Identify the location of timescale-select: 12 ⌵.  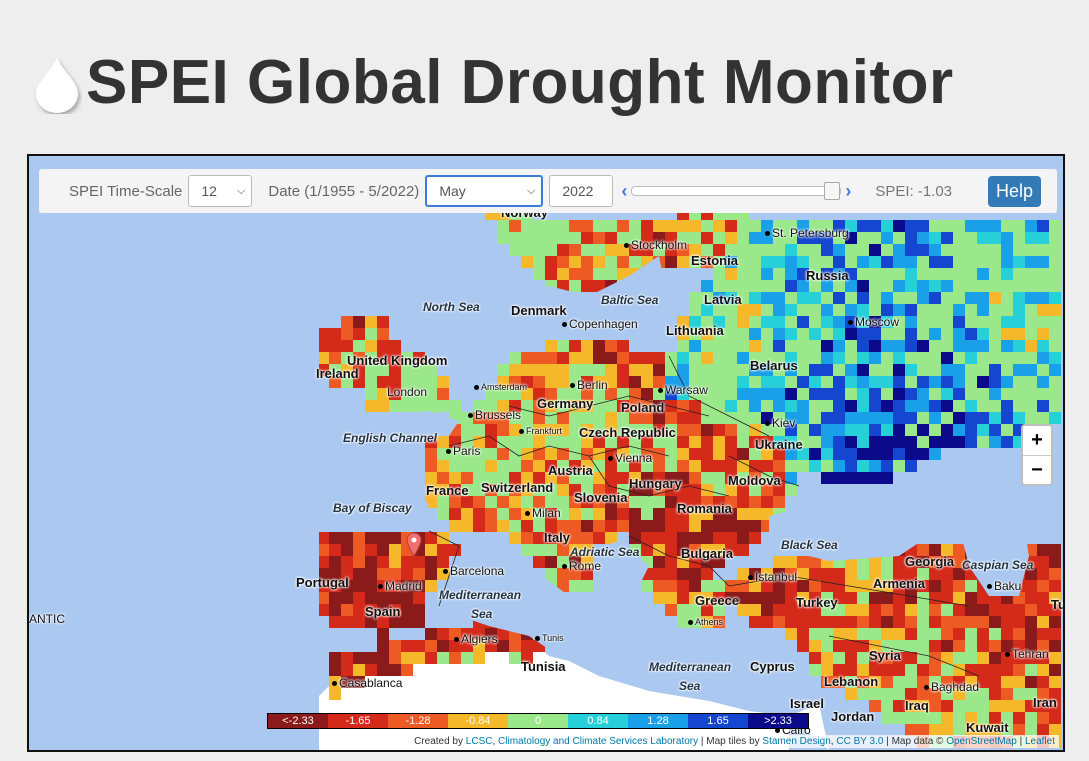
(220, 191).